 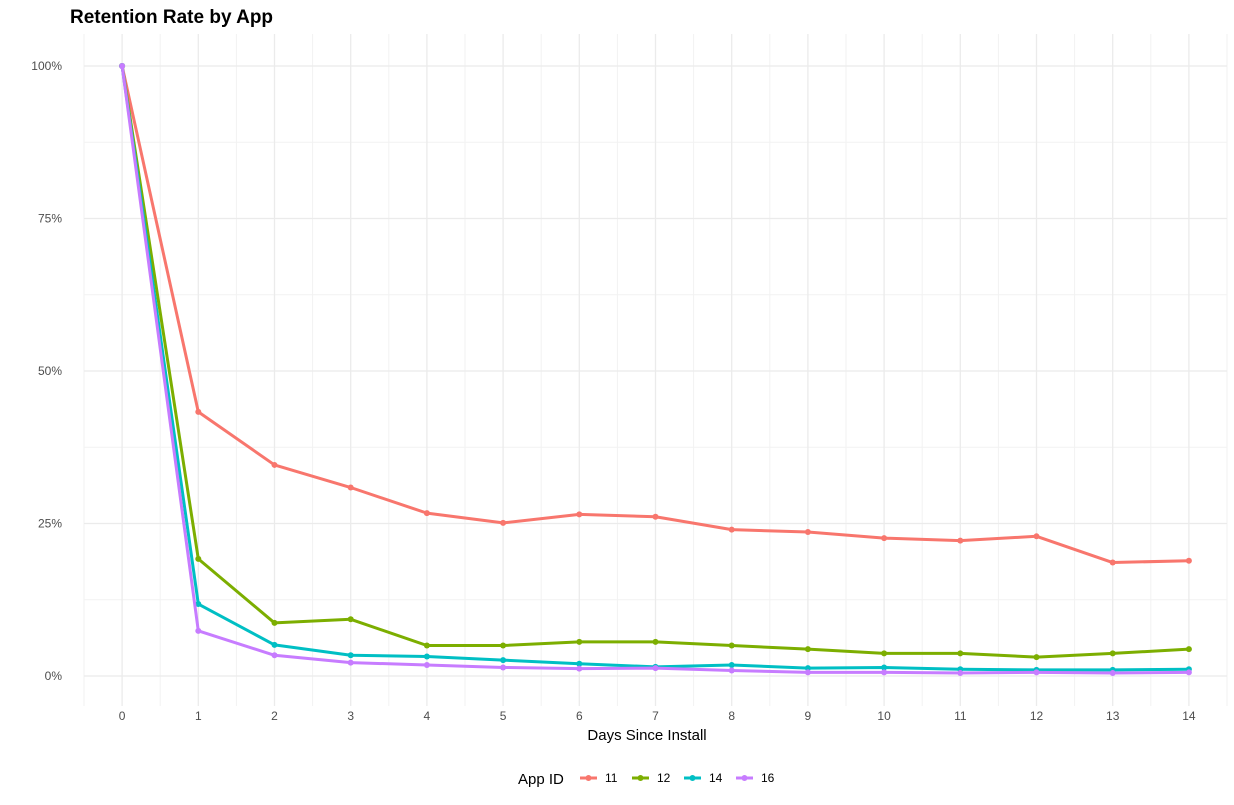 What do you see at coordinates (731, 716) in the screenshot?
I see `x-tick-label: 8` at bounding box center [731, 716].